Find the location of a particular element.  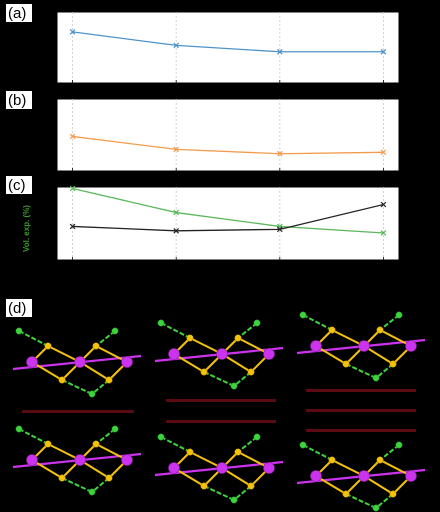

panel-label-b-text: (b) is located at coordinates (17, 100).